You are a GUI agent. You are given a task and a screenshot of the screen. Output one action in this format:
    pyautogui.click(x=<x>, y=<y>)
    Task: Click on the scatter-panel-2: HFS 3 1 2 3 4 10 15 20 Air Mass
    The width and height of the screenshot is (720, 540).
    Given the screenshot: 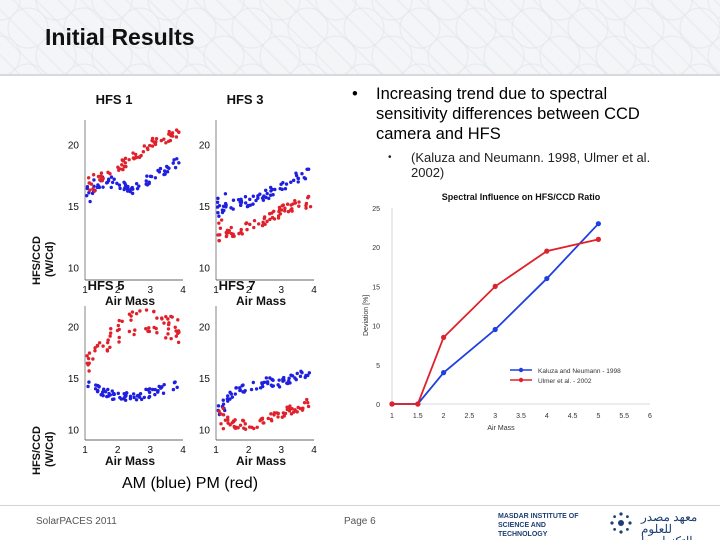 What is the action you would take?
    pyautogui.click(x=258, y=200)
    